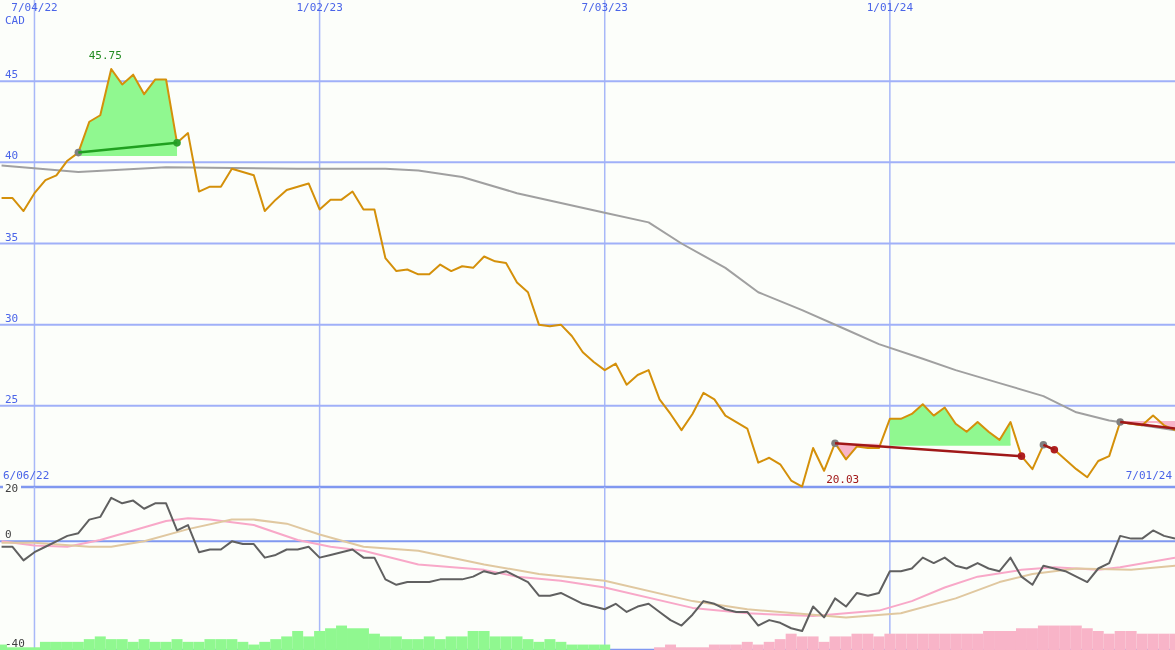 The width and height of the screenshot is (1175, 650). Describe the element at coordinates (12, 237) in the screenshot. I see `y-tick-label: 35` at that location.